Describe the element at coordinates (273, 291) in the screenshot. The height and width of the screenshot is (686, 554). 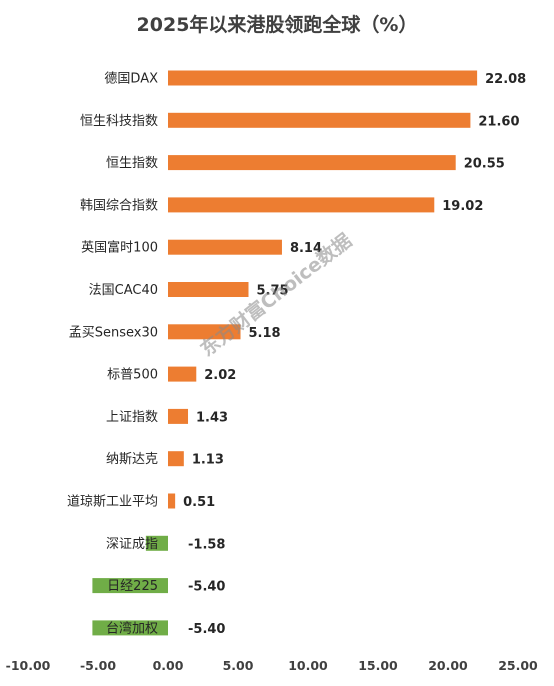
I see `value-label-5: 5.75` at that location.